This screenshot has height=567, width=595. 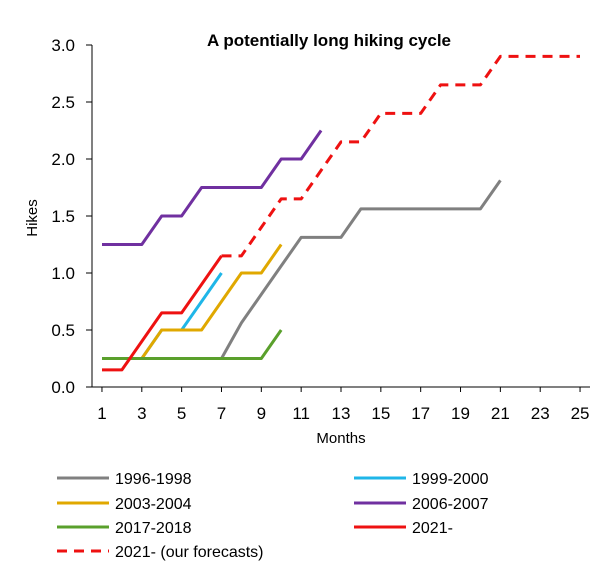 I want to click on x-tick-label: 7, so click(x=221, y=413).